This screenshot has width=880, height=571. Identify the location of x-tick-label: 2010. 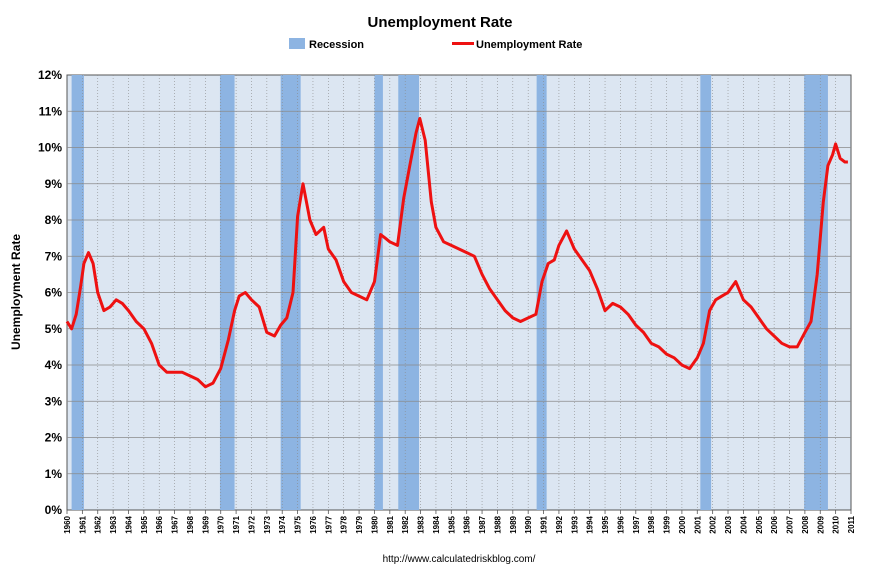
(836, 524).